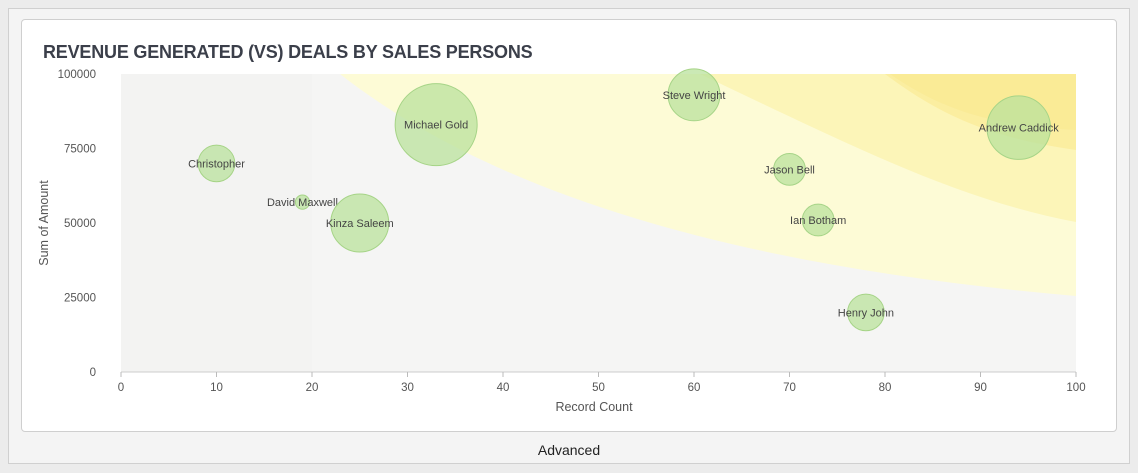 This screenshot has height=473, width=1138. I want to click on x-tick-label: 30, so click(407, 388).